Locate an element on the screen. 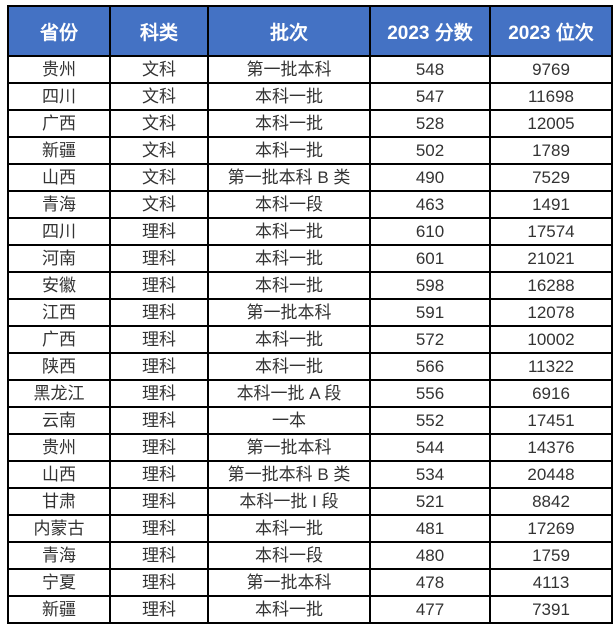 The width and height of the screenshot is (616, 632). cell-score-2023: 591 is located at coordinates (430, 312).